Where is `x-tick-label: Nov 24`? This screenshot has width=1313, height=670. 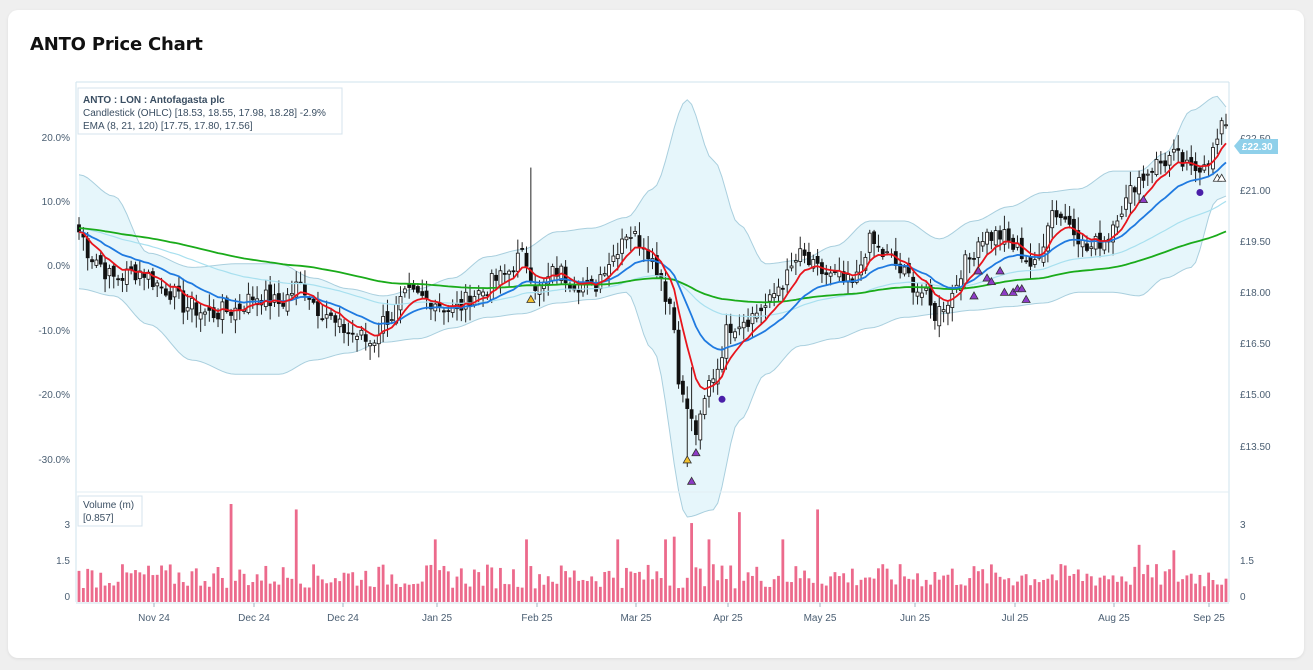
x-tick-label: Nov 24 is located at coordinates (154, 618).